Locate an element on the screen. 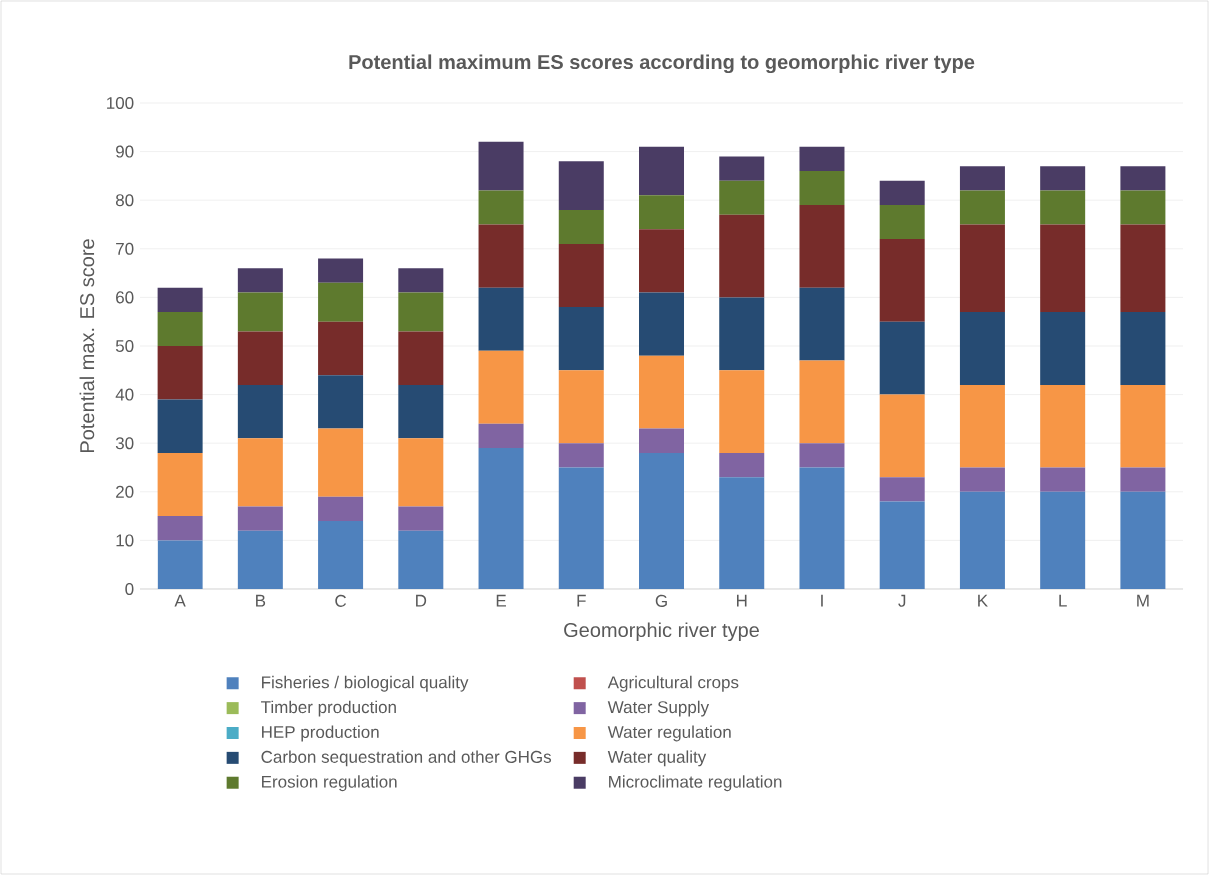  legend-label: Carbon sequestration and other GHGs is located at coordinates (406, 758).